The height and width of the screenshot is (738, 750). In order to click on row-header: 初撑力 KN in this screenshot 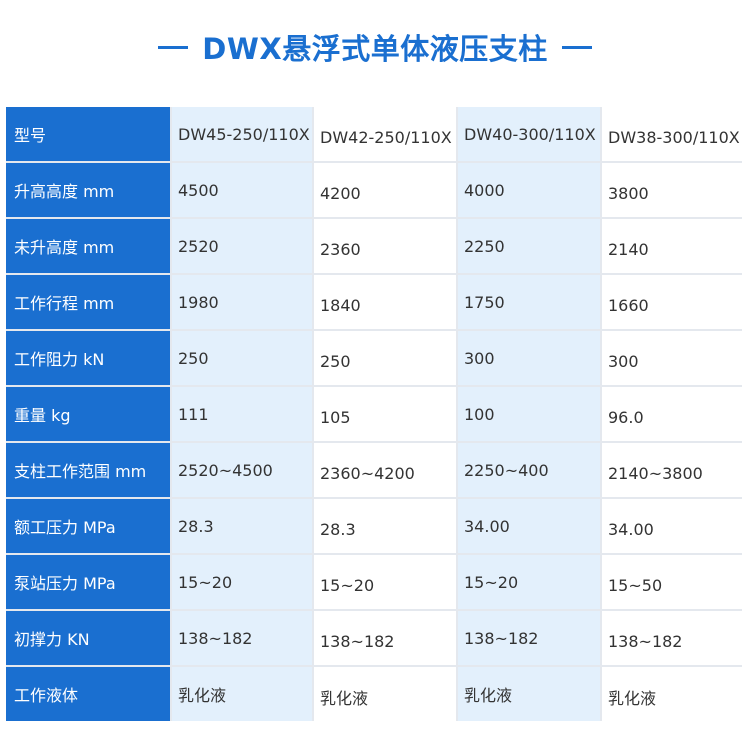, I will do `click(88, 638)`.